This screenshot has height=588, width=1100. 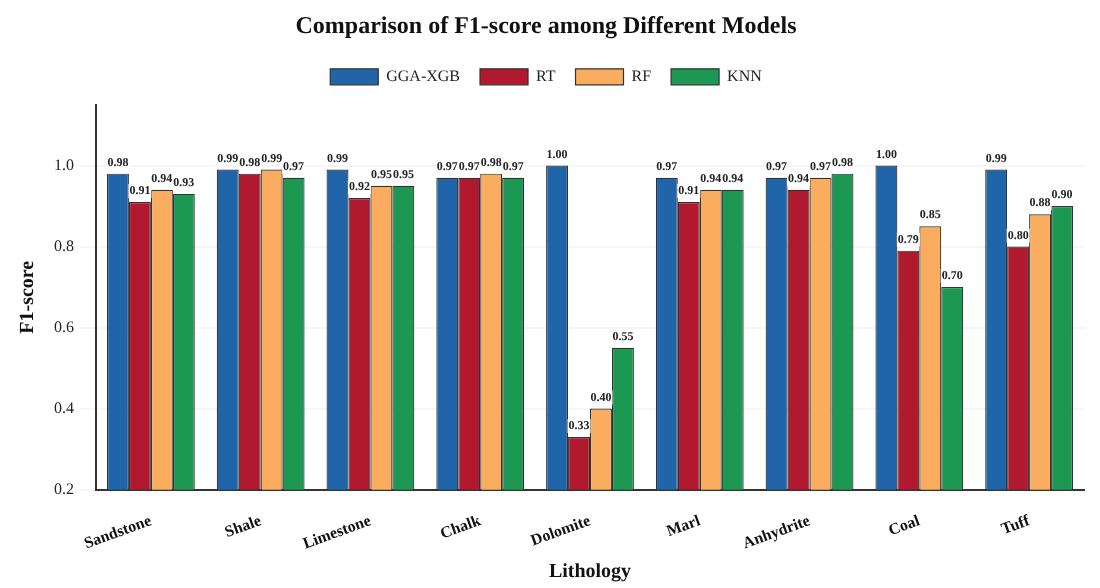 I want to click on y-axis-title: F1-score, so click(x=28, y=296).